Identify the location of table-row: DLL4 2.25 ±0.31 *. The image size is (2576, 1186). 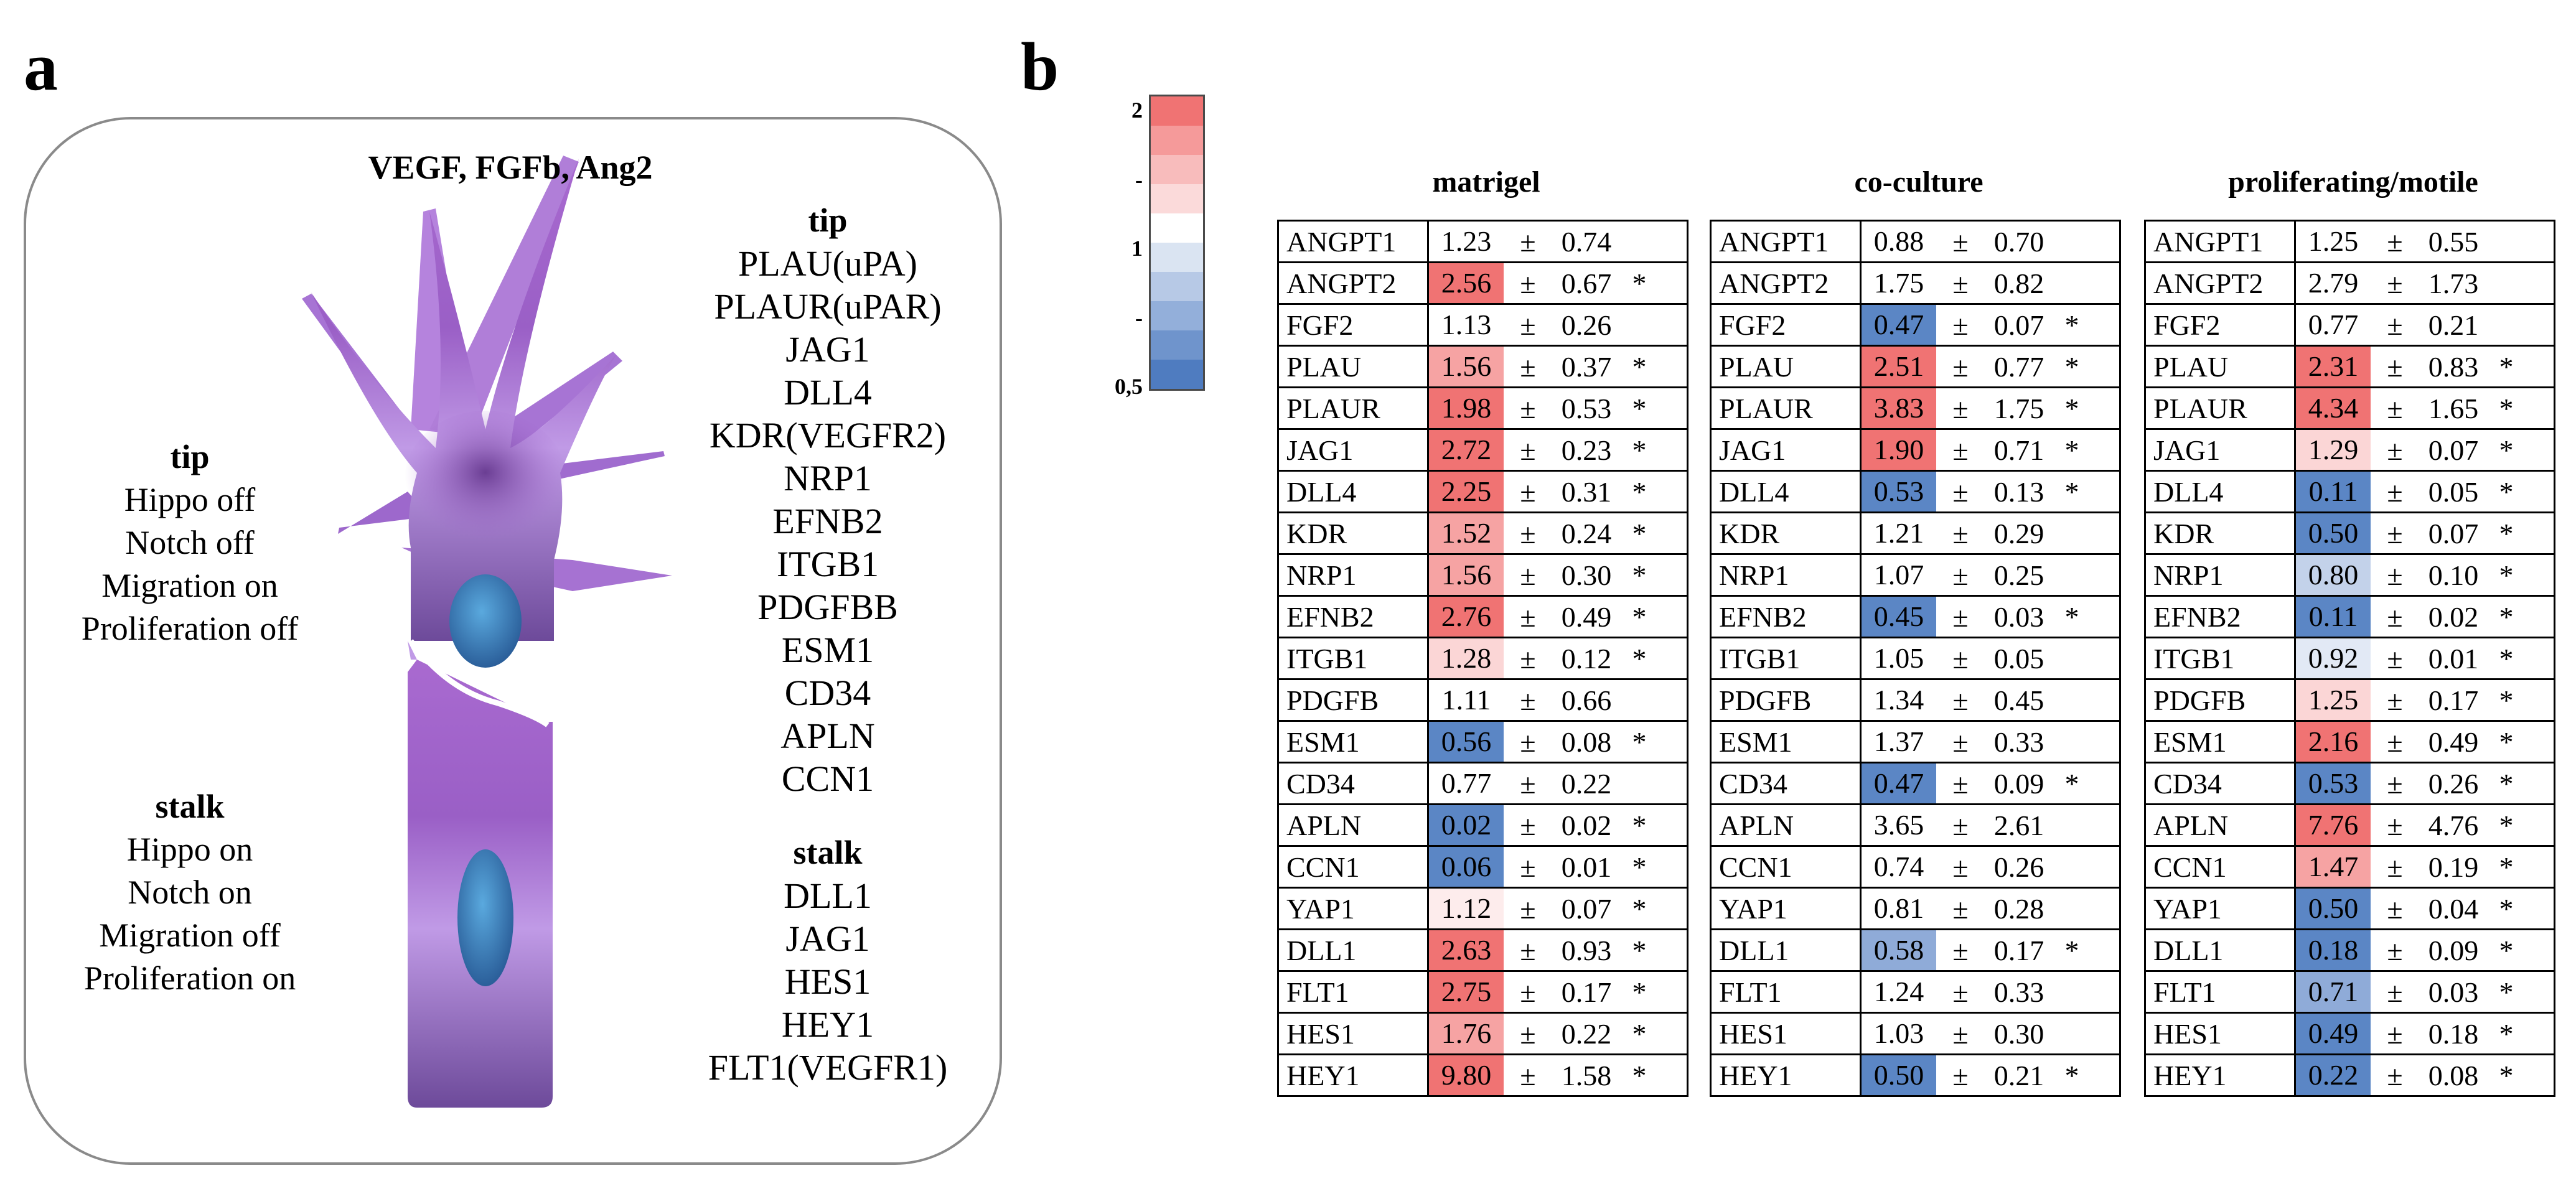
(1482, 491).